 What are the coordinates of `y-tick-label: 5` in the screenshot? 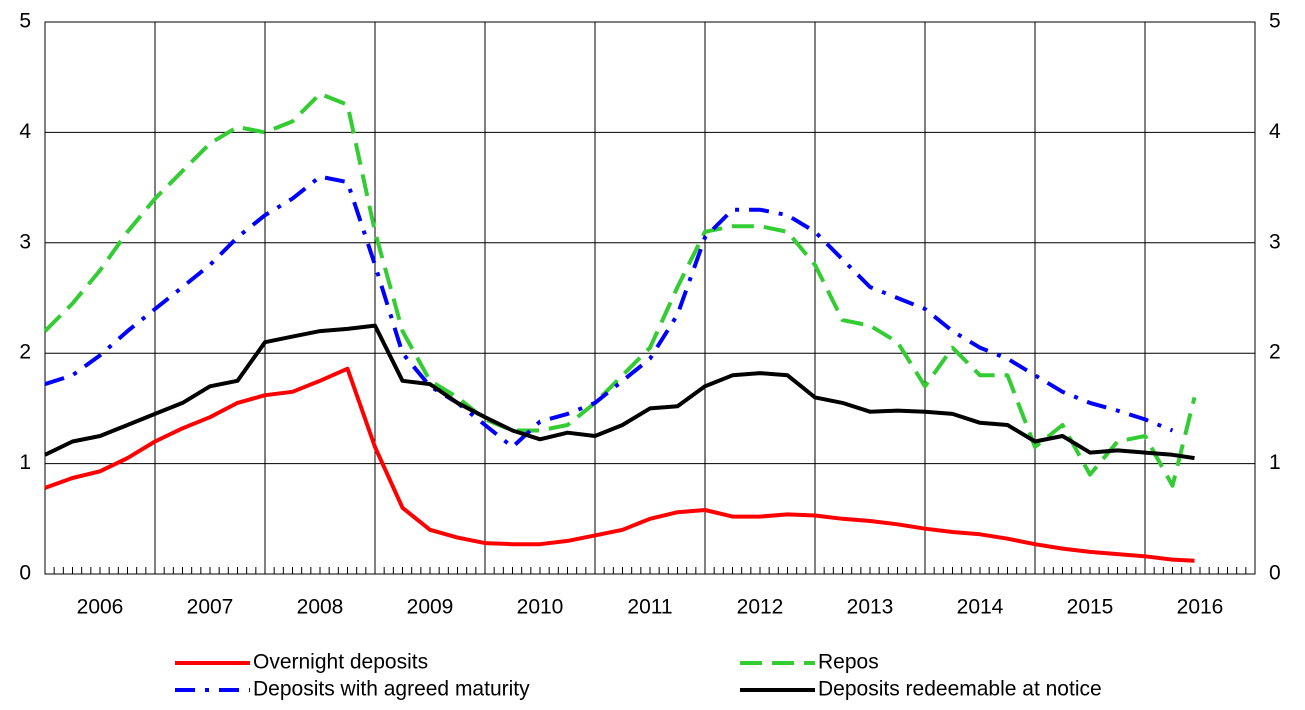 It's located at (25, 21).